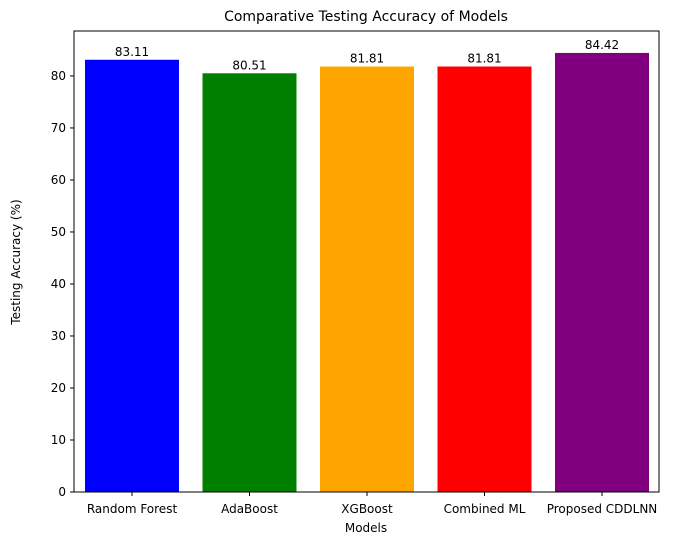  Describe the element at coordinates (602, 509) in the screenshot. I see `x-tick-label: Proposed CDDLNN` at that location.